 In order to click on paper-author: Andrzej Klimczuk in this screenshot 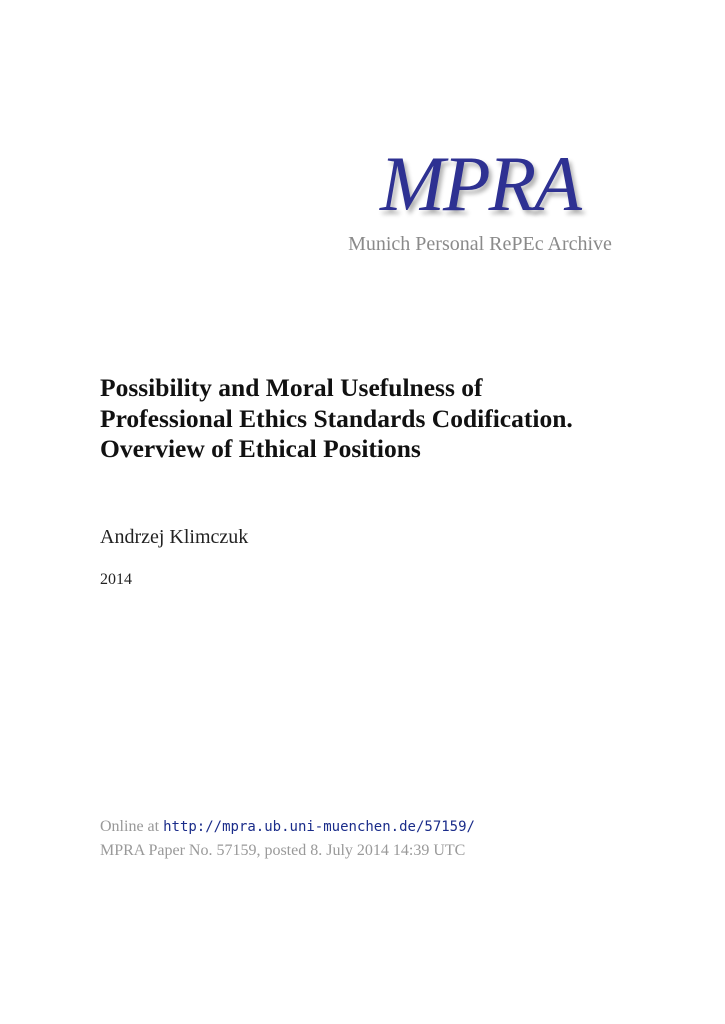, I will do `click(174, 537)`.